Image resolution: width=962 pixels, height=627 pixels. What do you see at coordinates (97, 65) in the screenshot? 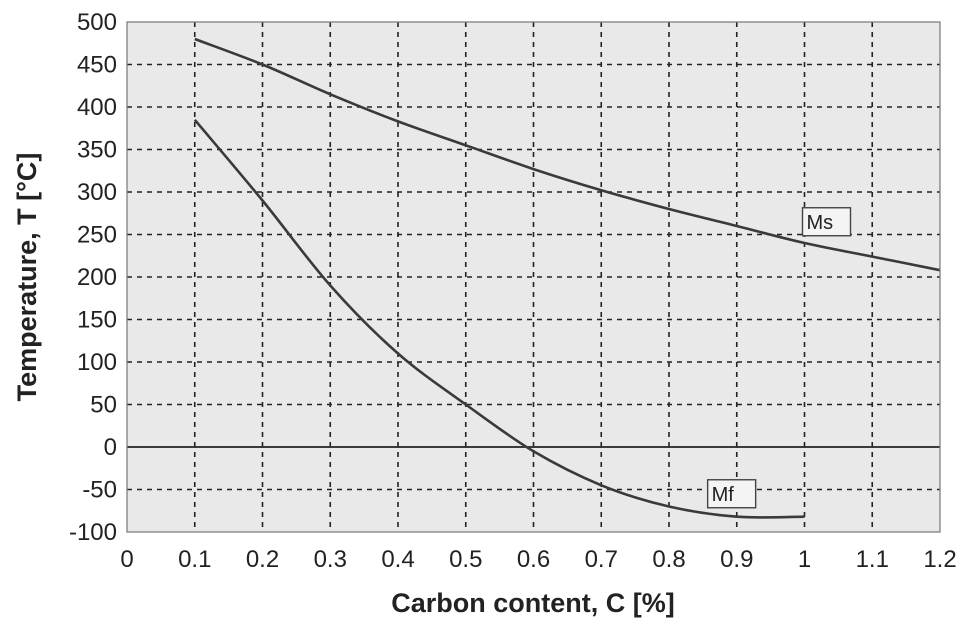
I see `y-tick-label: 450` at bounding box center [97, 65].